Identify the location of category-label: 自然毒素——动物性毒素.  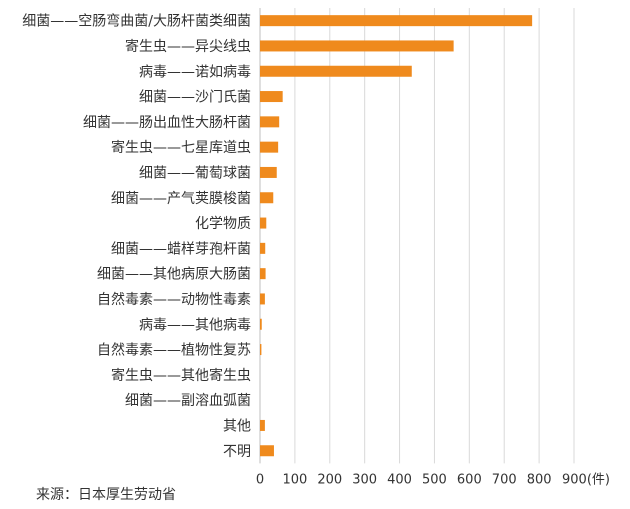
(174, 299).